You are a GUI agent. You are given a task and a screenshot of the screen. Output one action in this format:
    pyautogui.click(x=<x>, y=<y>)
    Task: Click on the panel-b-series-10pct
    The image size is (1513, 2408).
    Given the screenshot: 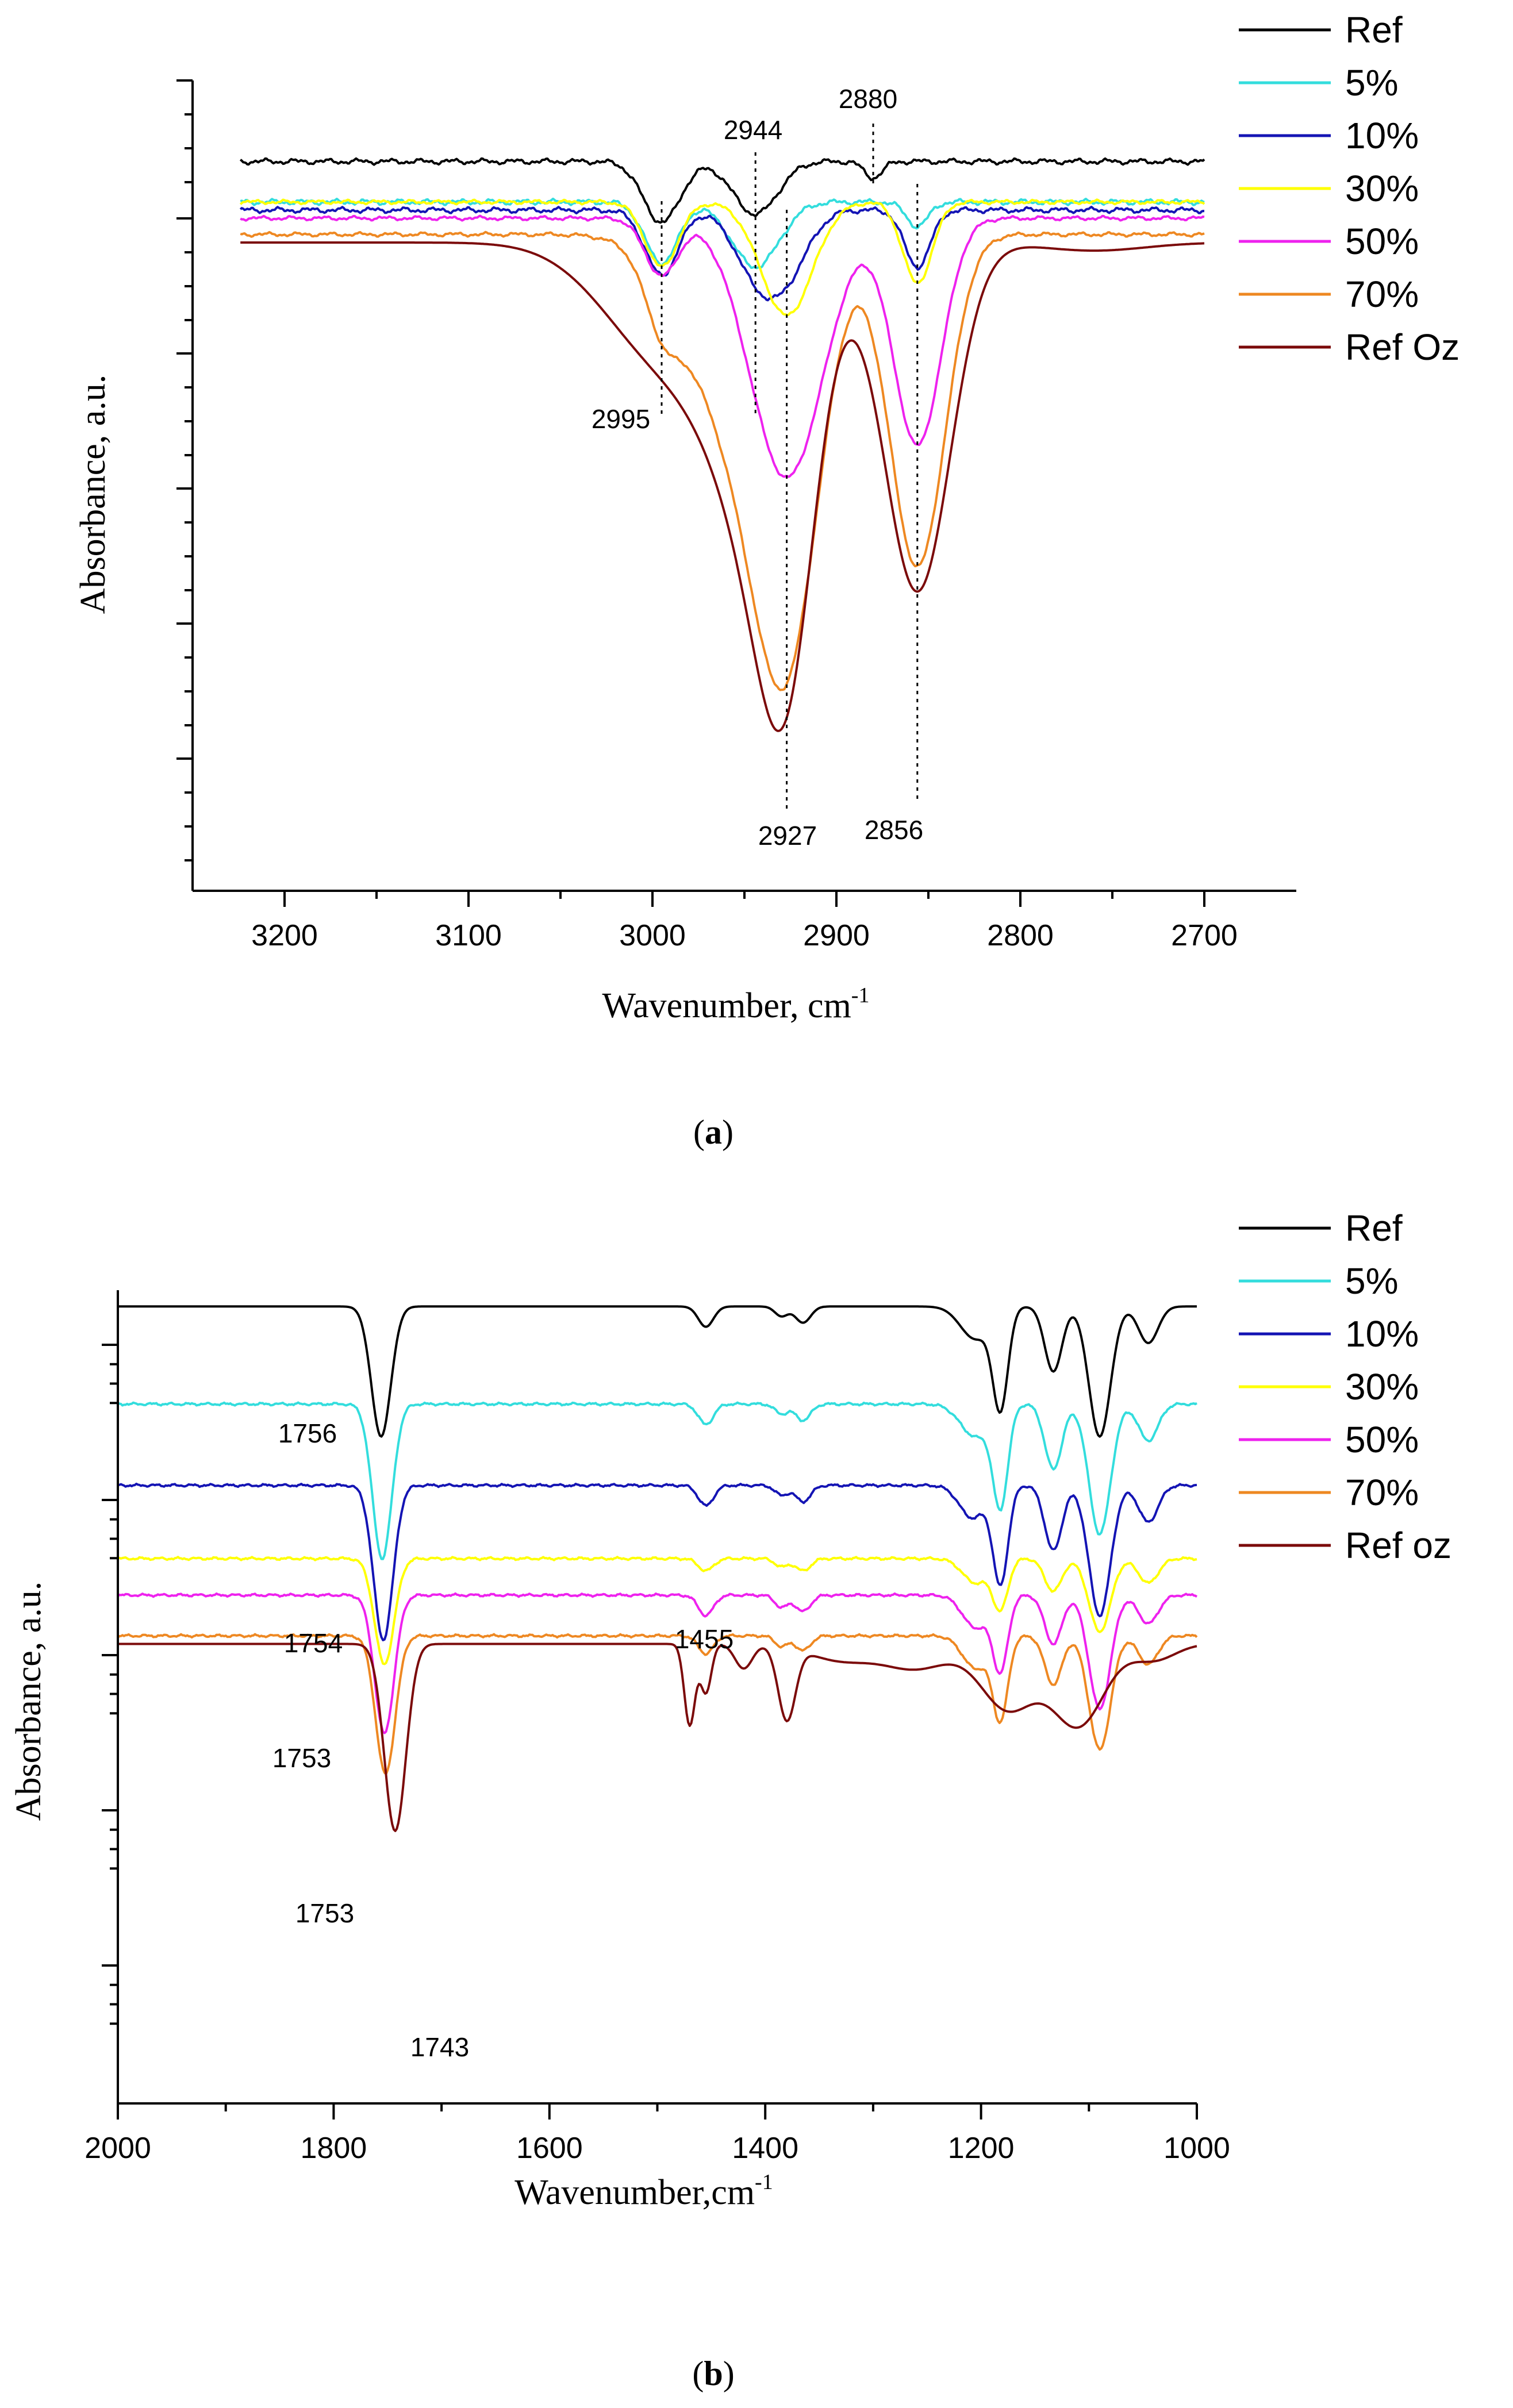 What is the action you would take?
    pyautogui.click(x=657, y=1561)
    